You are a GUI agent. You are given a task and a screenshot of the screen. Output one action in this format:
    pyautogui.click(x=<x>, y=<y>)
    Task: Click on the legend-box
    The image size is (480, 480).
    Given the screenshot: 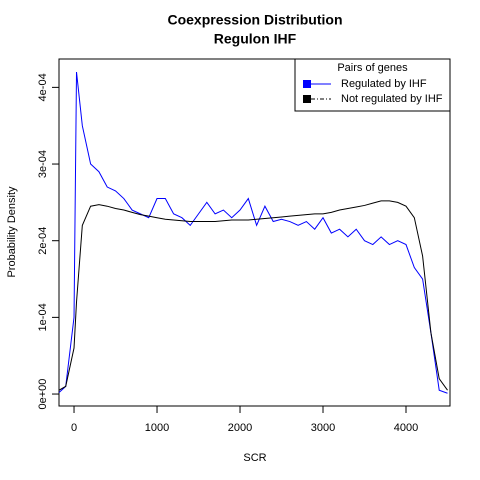 What is the action you would take?
    pyautogui.click(x=372, y=85)
    